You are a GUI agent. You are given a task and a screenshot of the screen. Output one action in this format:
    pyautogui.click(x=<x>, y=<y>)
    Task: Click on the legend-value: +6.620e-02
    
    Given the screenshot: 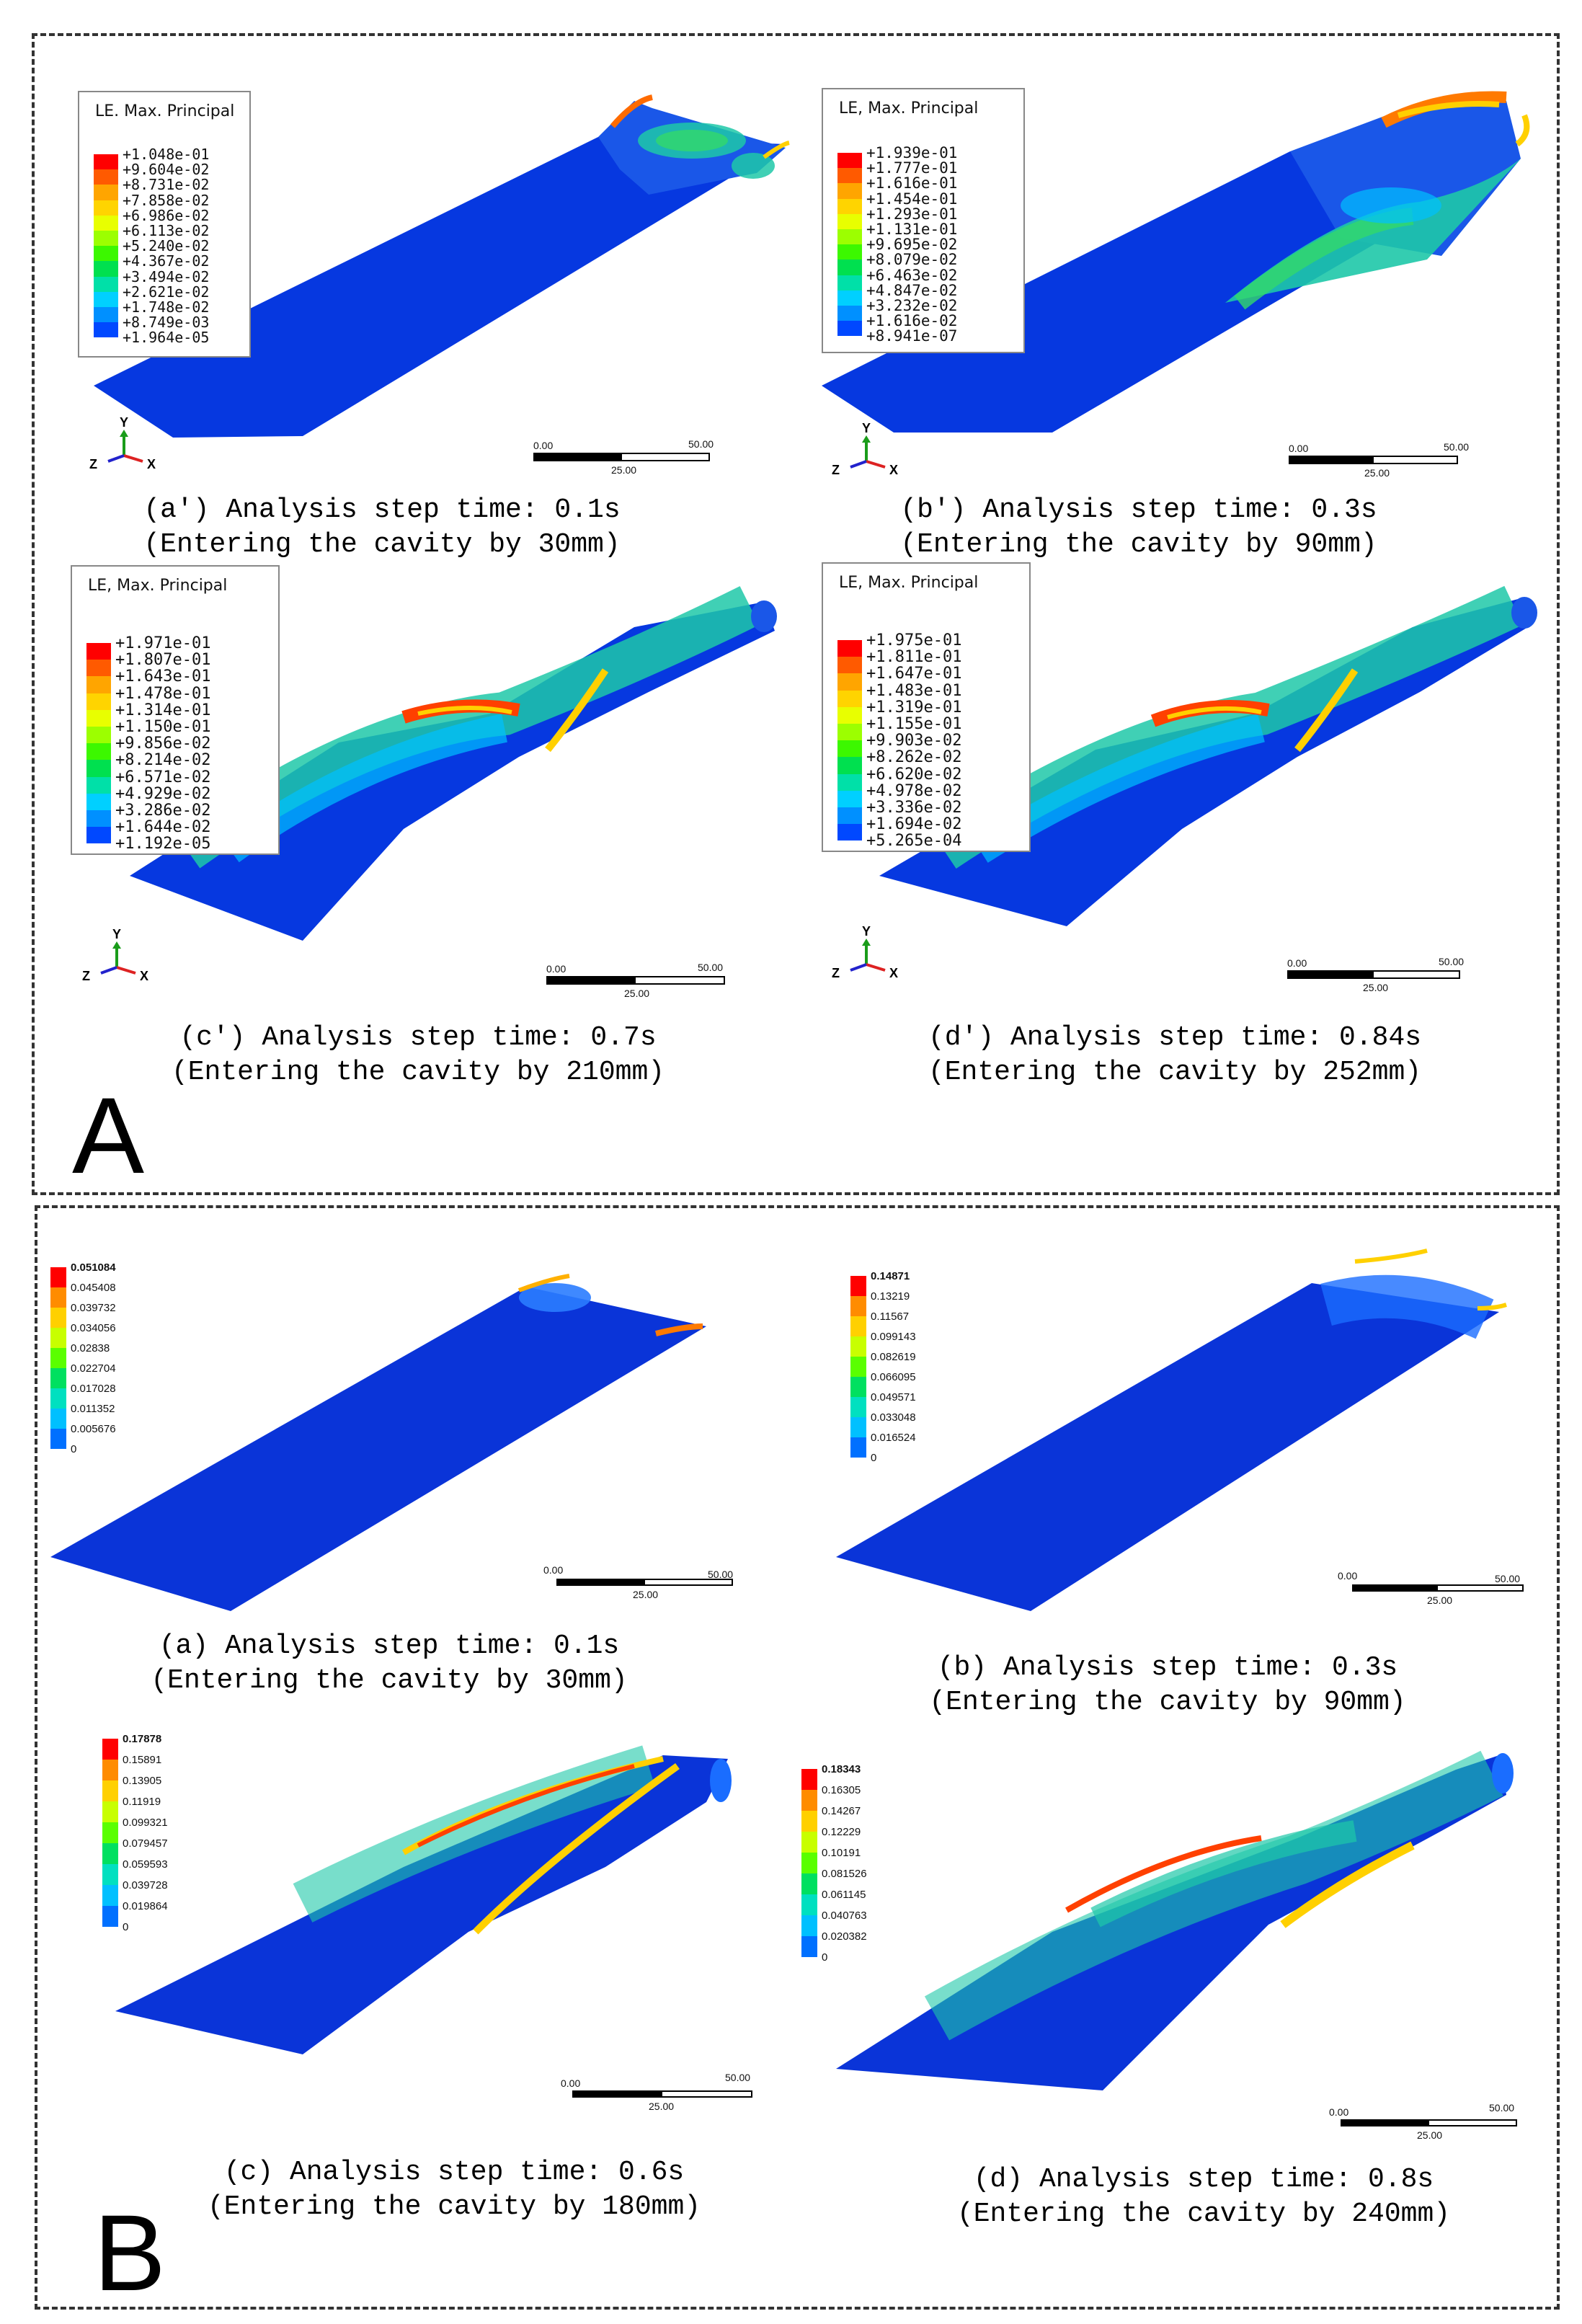 What is the action you would take?
    pyautogui.click(x=914, y=774)
    